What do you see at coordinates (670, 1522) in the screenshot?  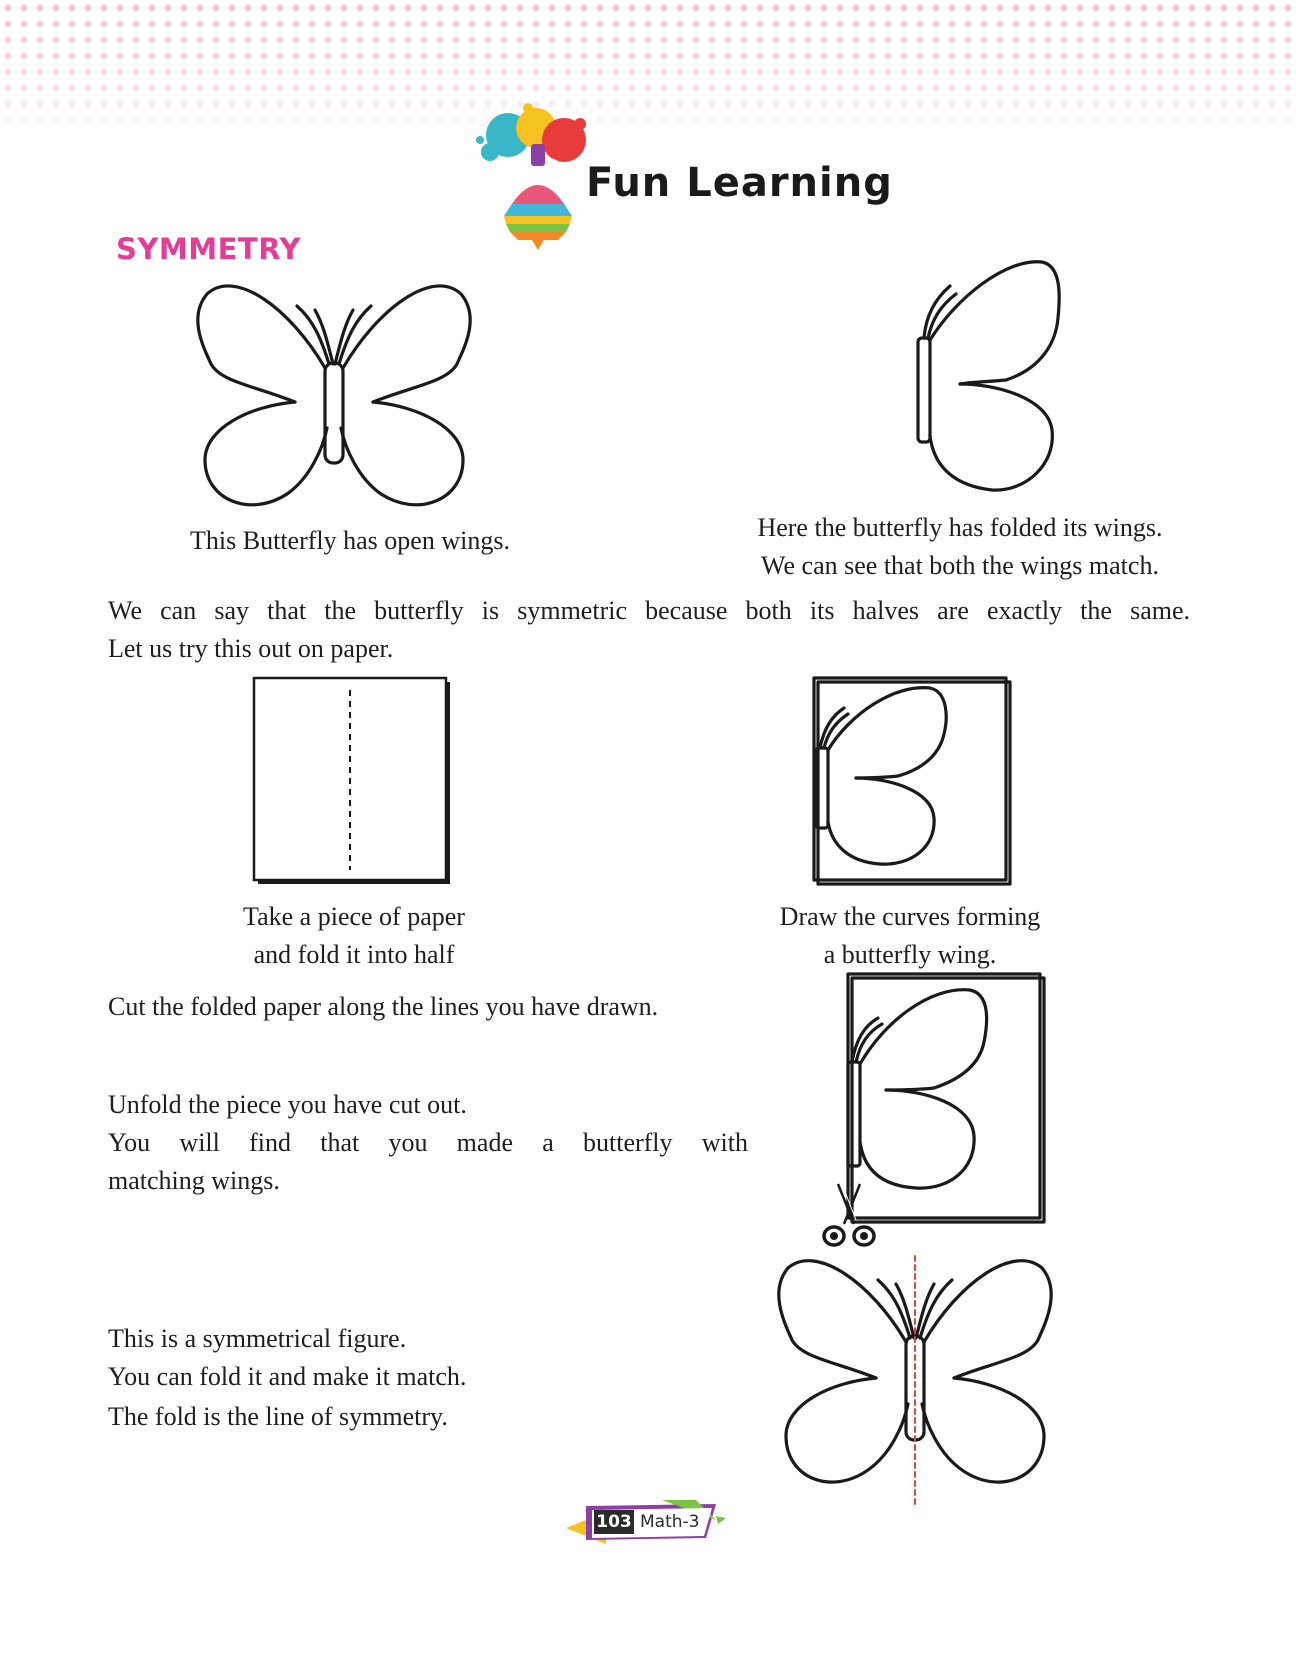 I see `subject-label: Math-3` at bounding box center [670, 1522].